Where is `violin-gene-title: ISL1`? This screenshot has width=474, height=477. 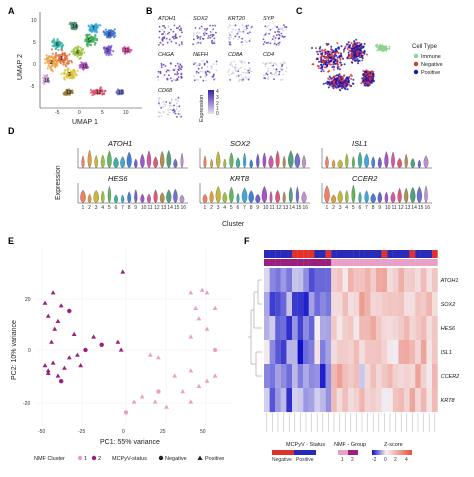 violin-gene-title: ISL1 is located at coordinates (359, 143).